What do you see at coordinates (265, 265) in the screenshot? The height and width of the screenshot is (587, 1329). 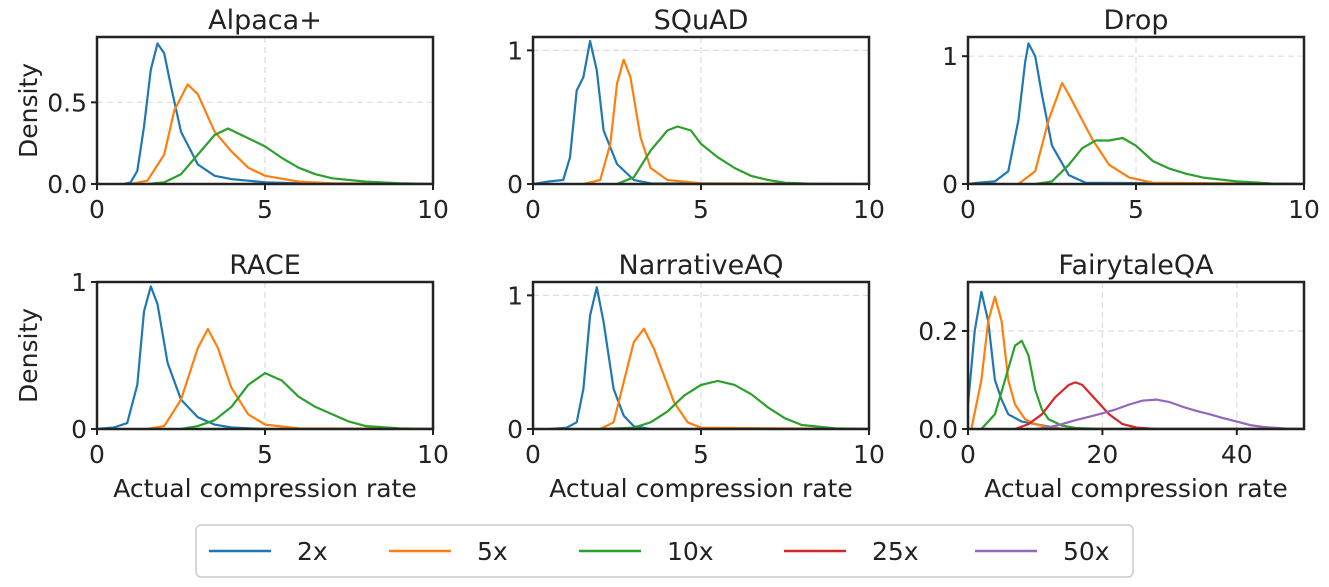 I see `panel-title: RACE` at bounding box center [265, 265].